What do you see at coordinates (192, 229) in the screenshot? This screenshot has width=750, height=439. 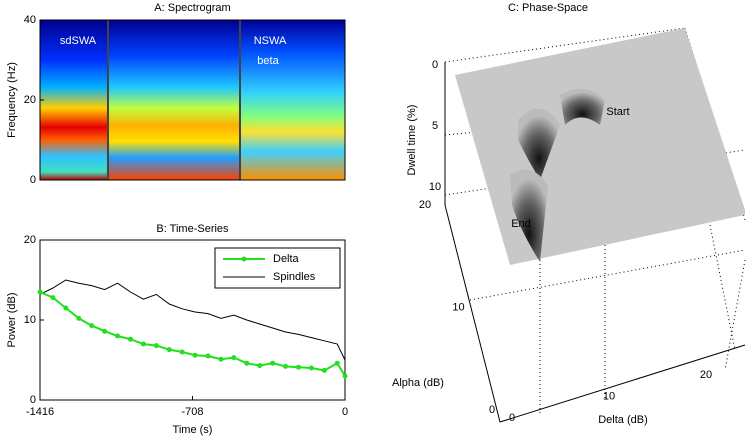 I see `panel-title: B: Time-Series` at bounding box center [192, 229].